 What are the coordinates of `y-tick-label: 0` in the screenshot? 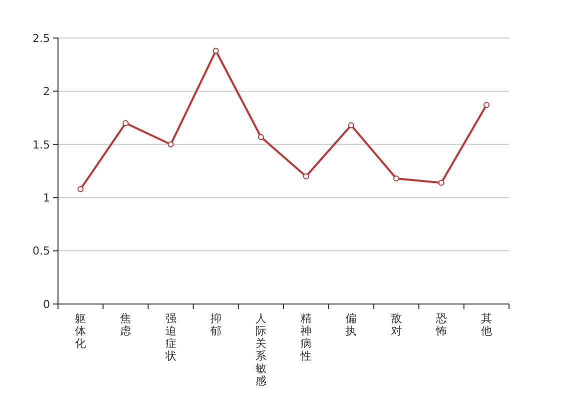 It's located at (46, 304).